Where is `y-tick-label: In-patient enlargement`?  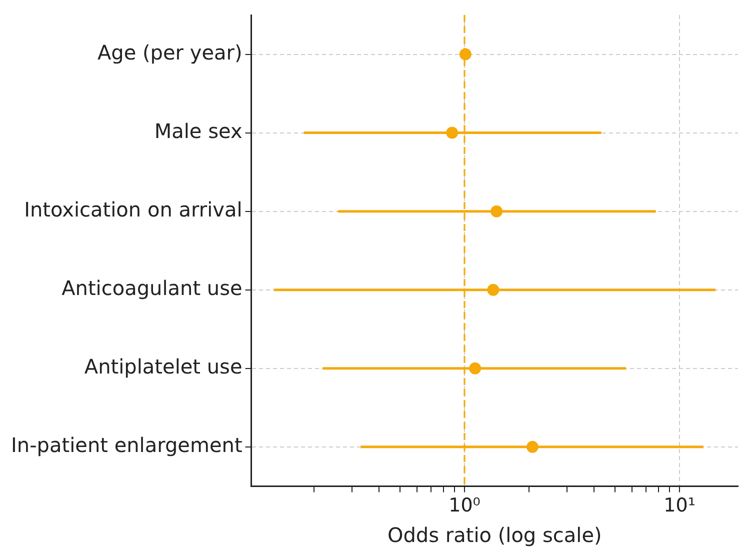
y-tick-label: In-patient enlargement is located at coordinates (126, 445).